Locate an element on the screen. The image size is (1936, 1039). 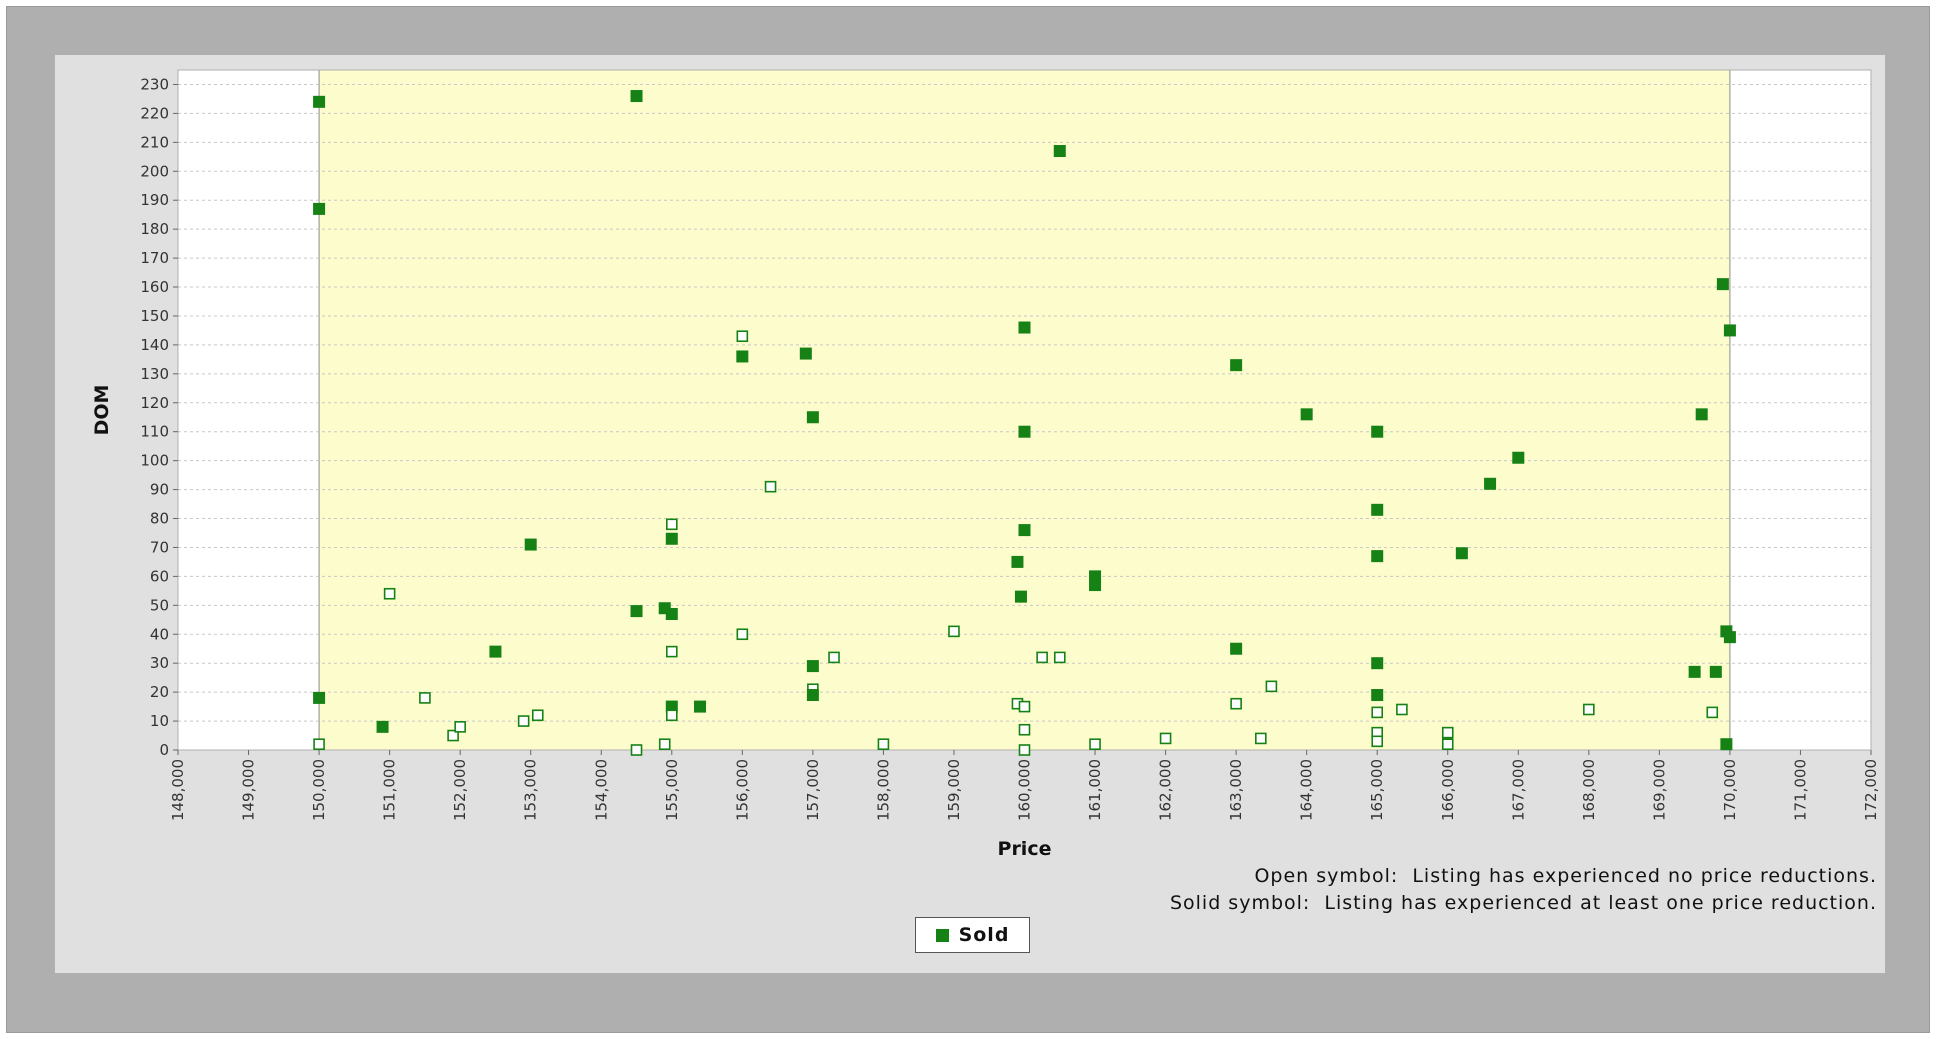
x-tick-label: 164,000 is located at coordinates (1307, 790).